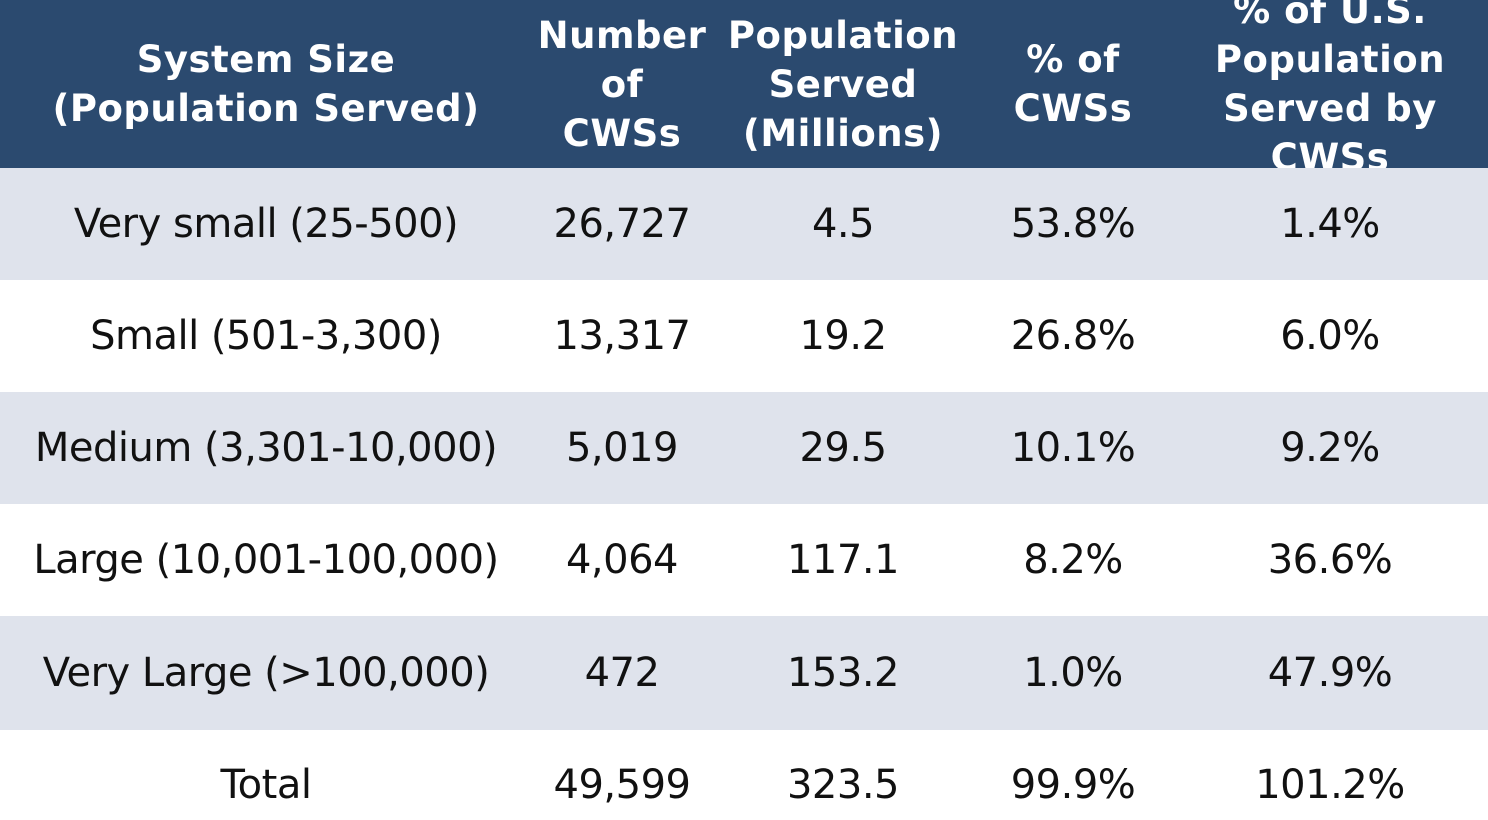 The image size is (1488, 820). I want to click on row-very-small-count: 26,727, so click(622, 224).